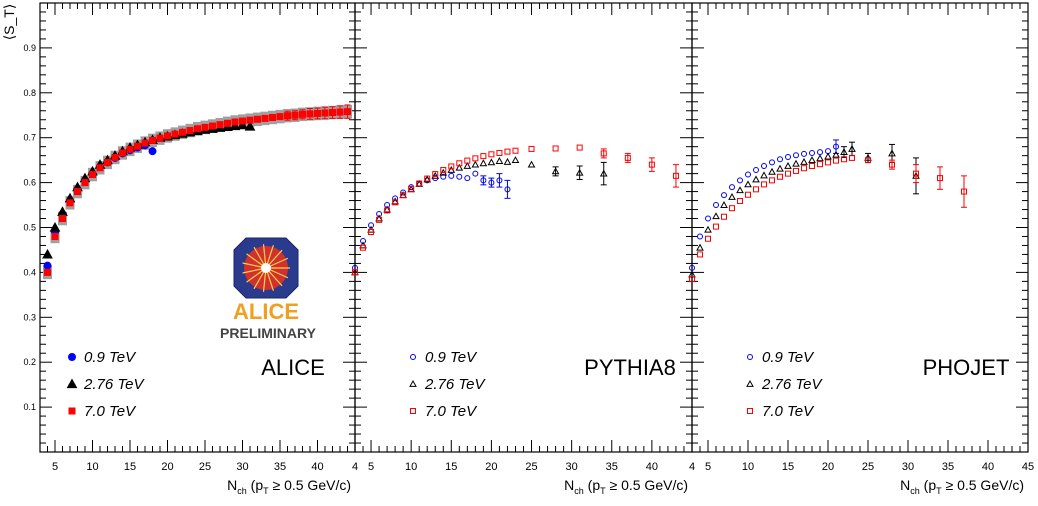 Image resolution: width=1038 pixels, height=506 pixels. Describe the element at coordinates (908, 467) in the screenshot. I see `x-tick-label: 30` at that location.